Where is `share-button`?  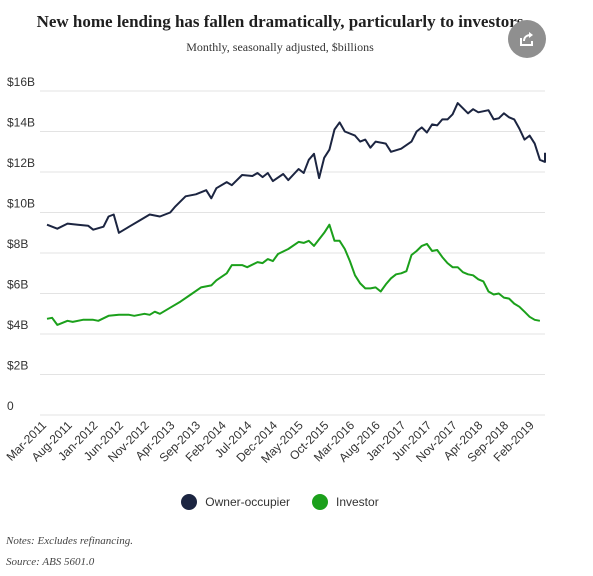
share-button is located at coordinates (527, 39).